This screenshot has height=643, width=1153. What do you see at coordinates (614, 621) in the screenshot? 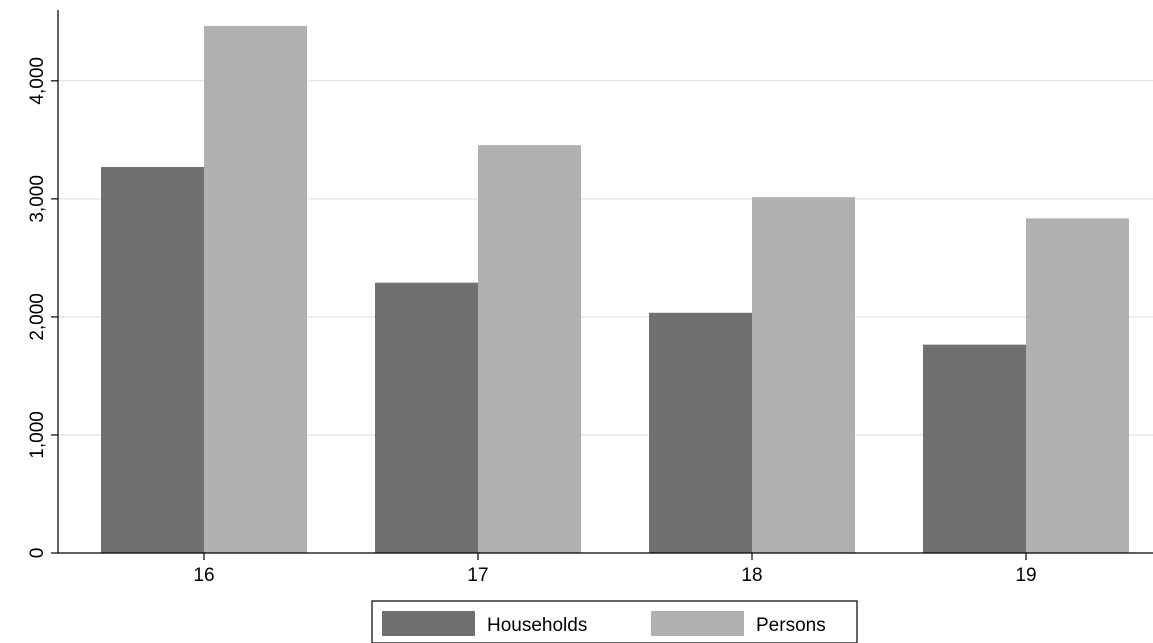
I see `legend: Households Persons` at bounding box center [614, 621].